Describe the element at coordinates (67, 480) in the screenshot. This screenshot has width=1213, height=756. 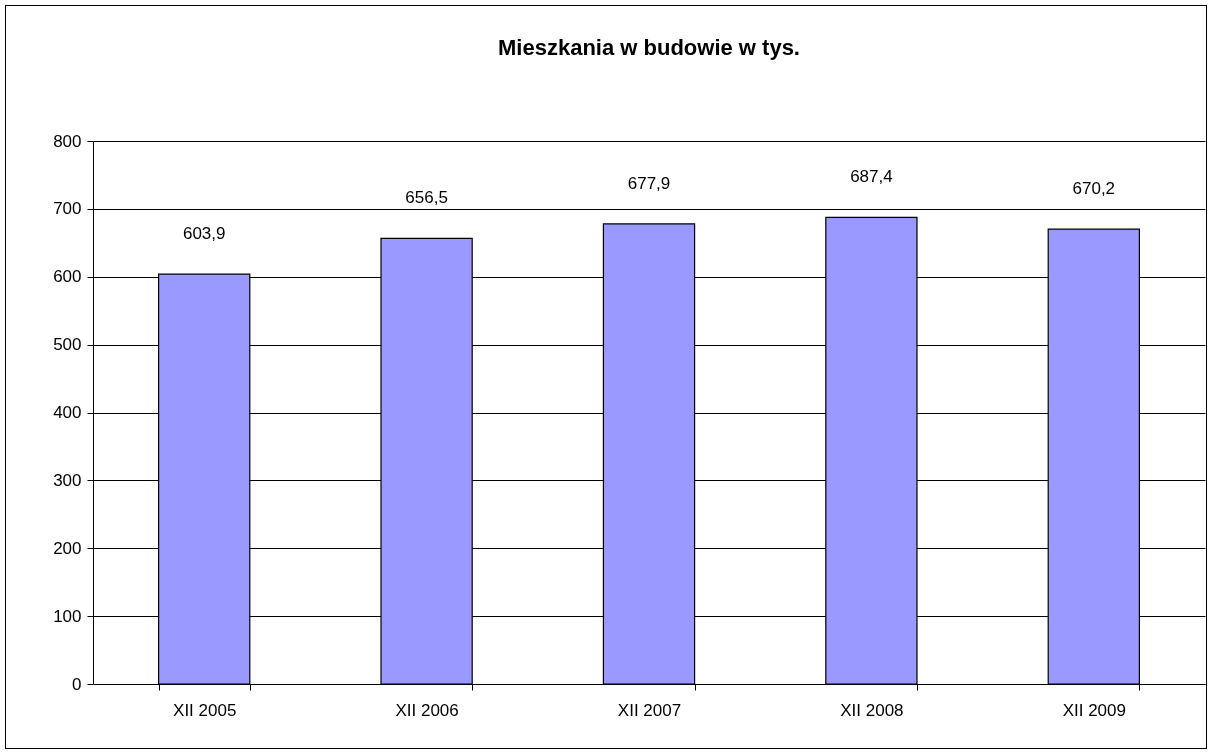
I see `y-tick-label: 300` at that location.